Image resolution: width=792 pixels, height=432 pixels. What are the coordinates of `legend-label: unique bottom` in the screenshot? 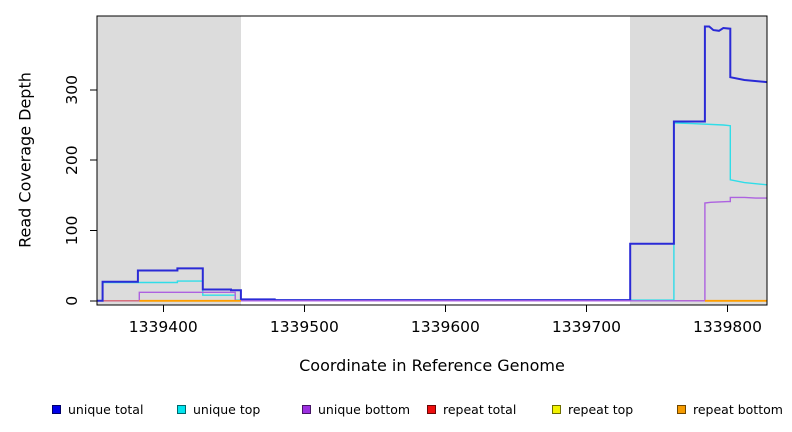 It's located at (364, 409).